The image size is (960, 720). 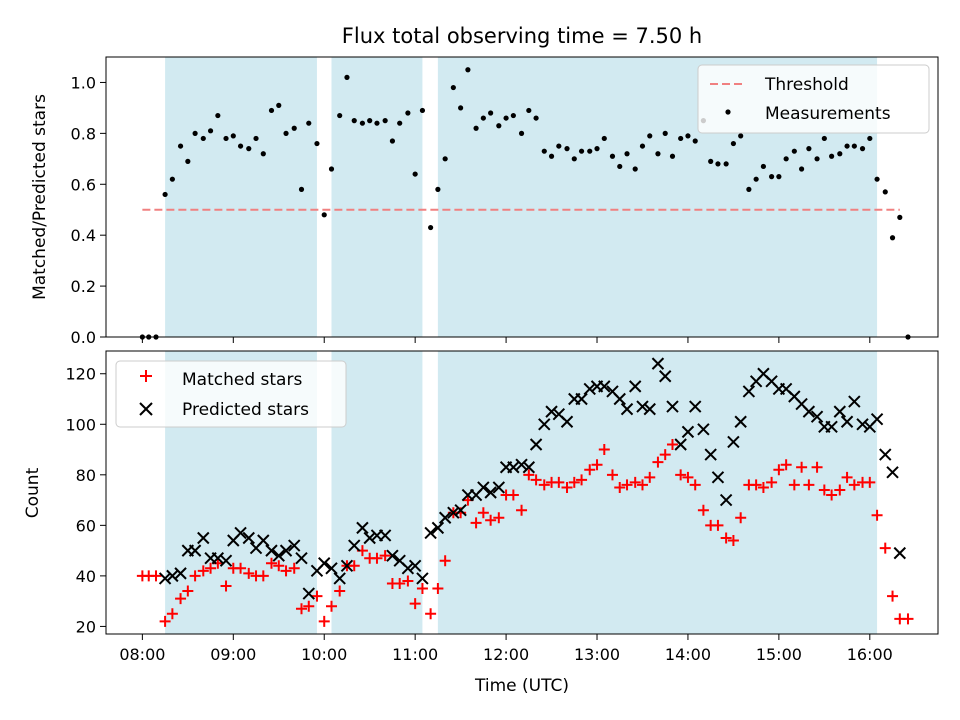 I want to click on x-tick-label: 16:00, so click(x=870, y=654).